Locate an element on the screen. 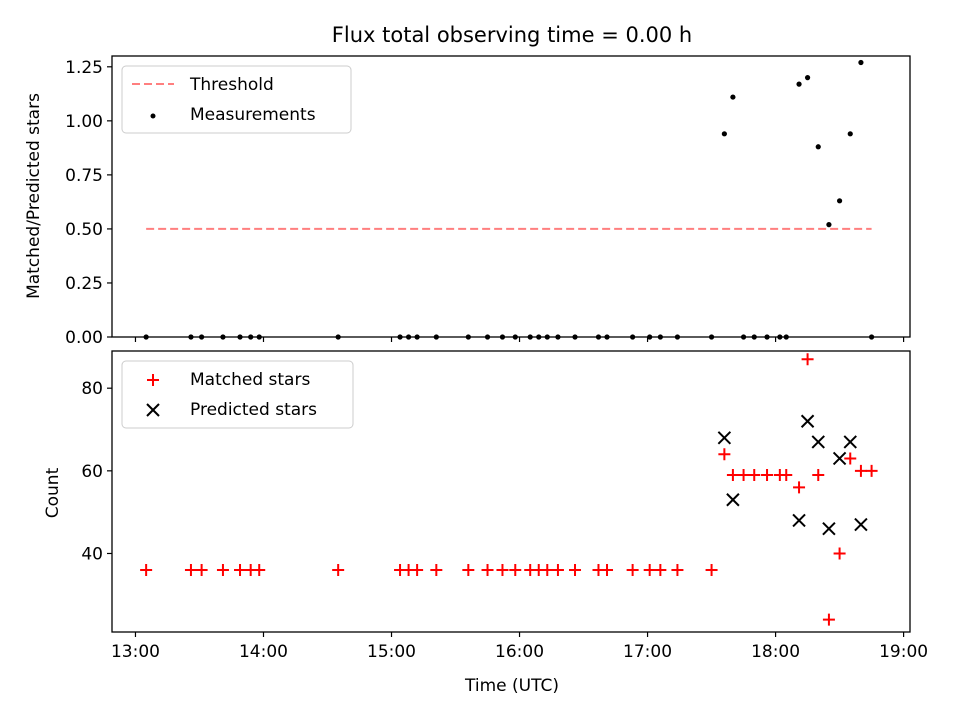 The width and height of the screenshot is (960, 720). x-tick-label: 18:00 is located at coordinates (775, 652).